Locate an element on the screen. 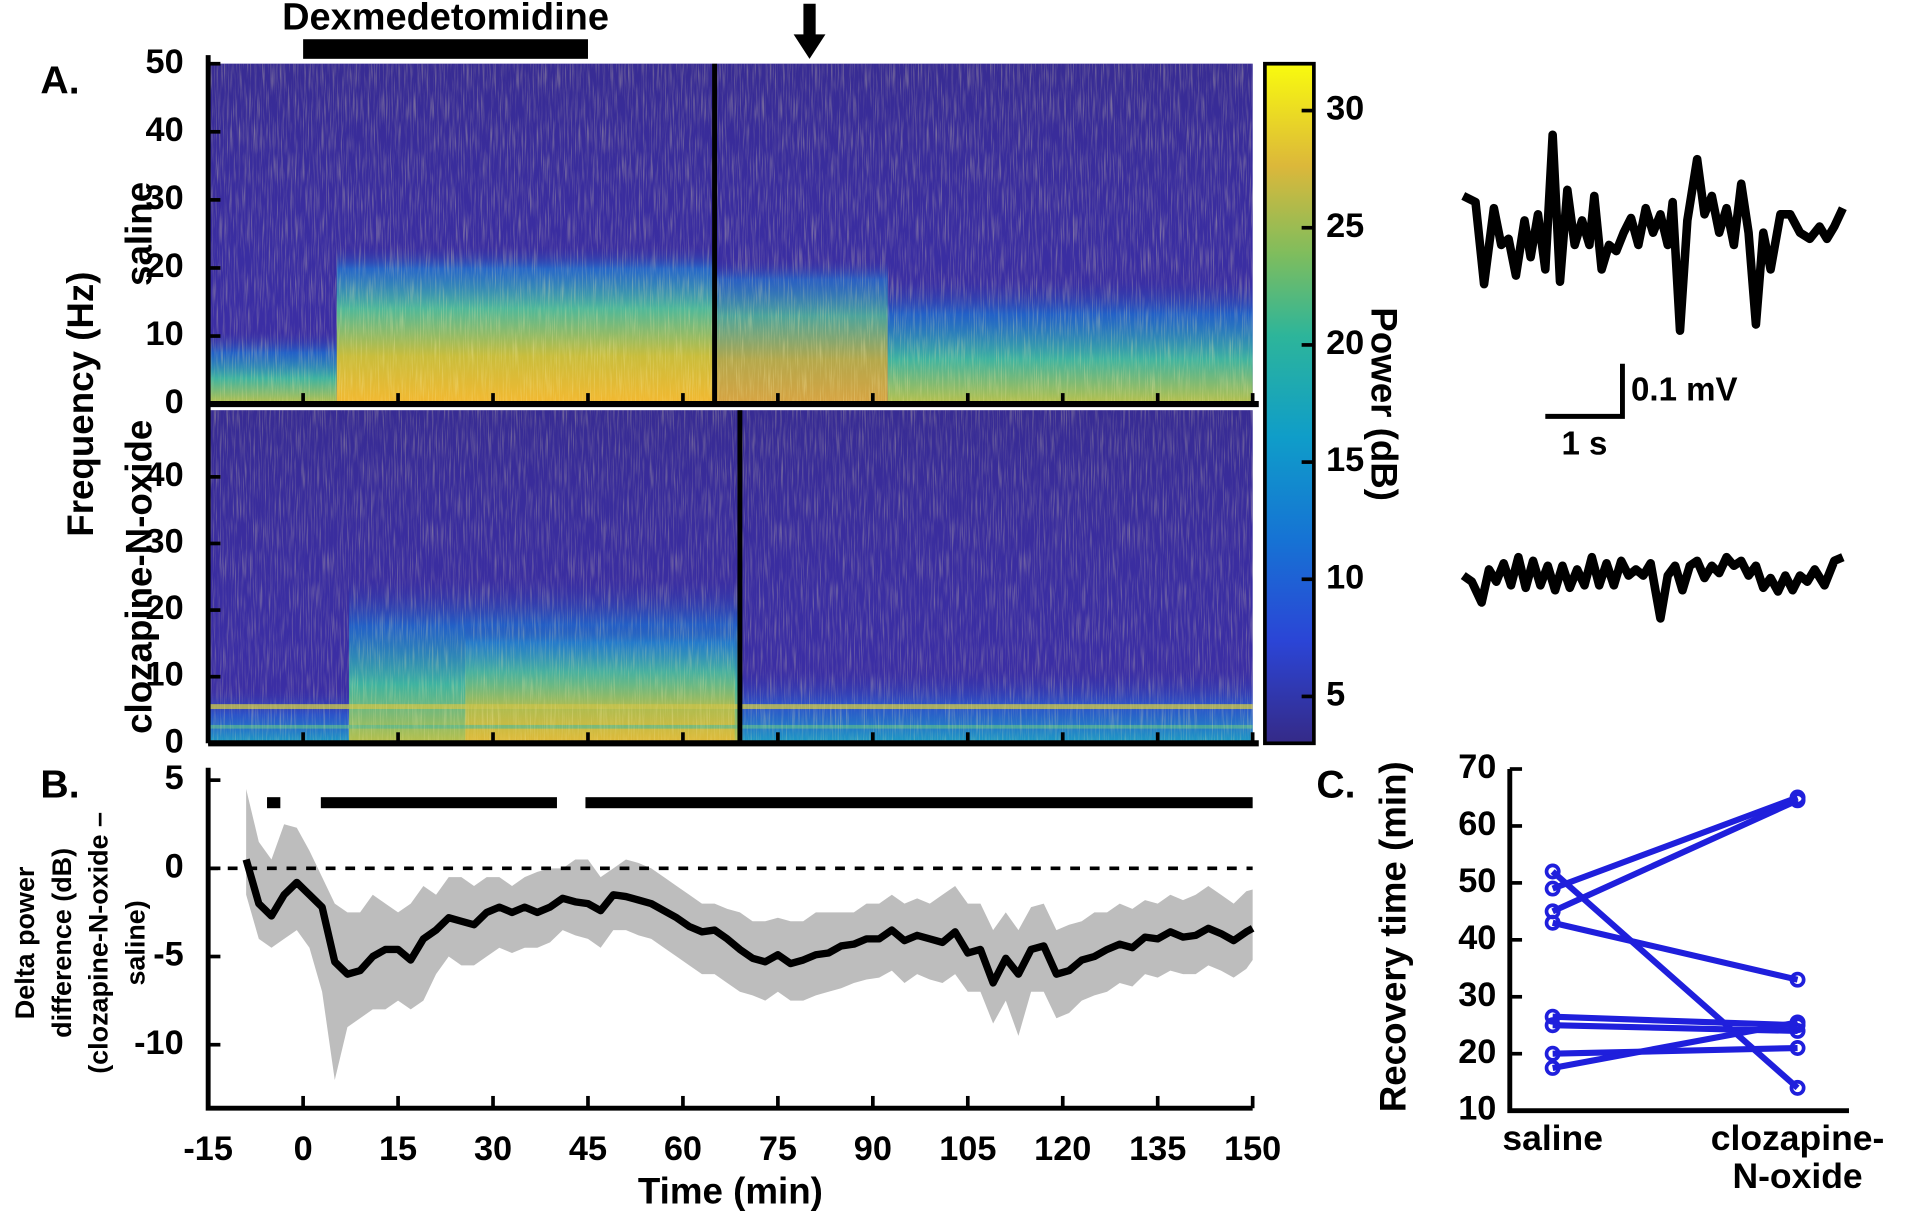 This screenshot has height=1216, width=1920. y-axis-label: Frequency (Hz) is located at coordinates (80, 404).